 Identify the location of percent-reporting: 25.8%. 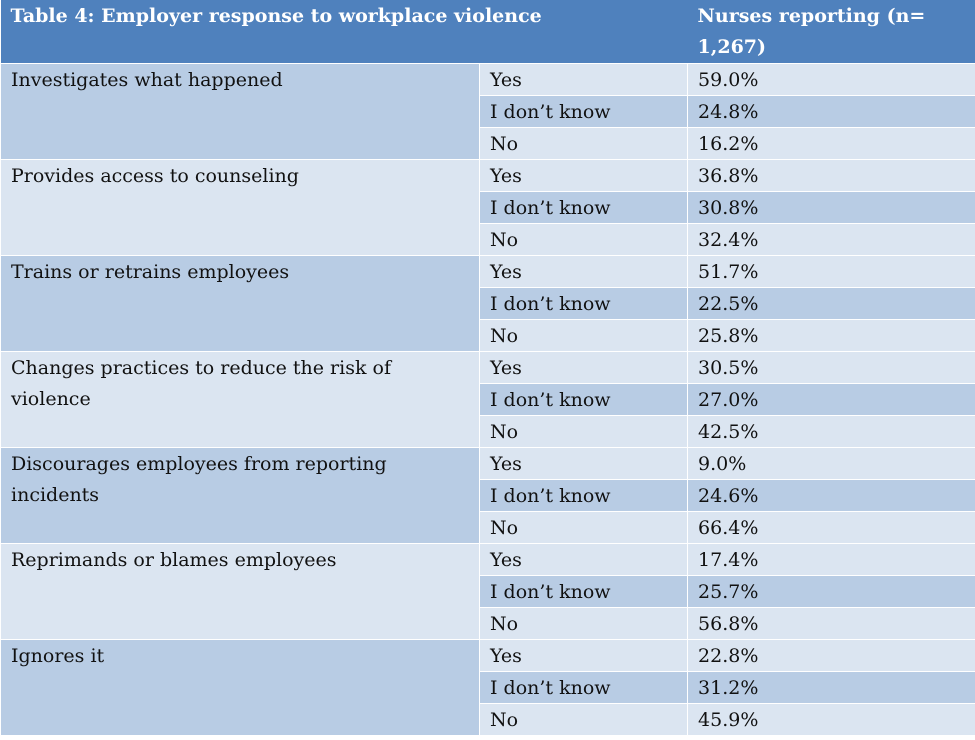
(831, 335).